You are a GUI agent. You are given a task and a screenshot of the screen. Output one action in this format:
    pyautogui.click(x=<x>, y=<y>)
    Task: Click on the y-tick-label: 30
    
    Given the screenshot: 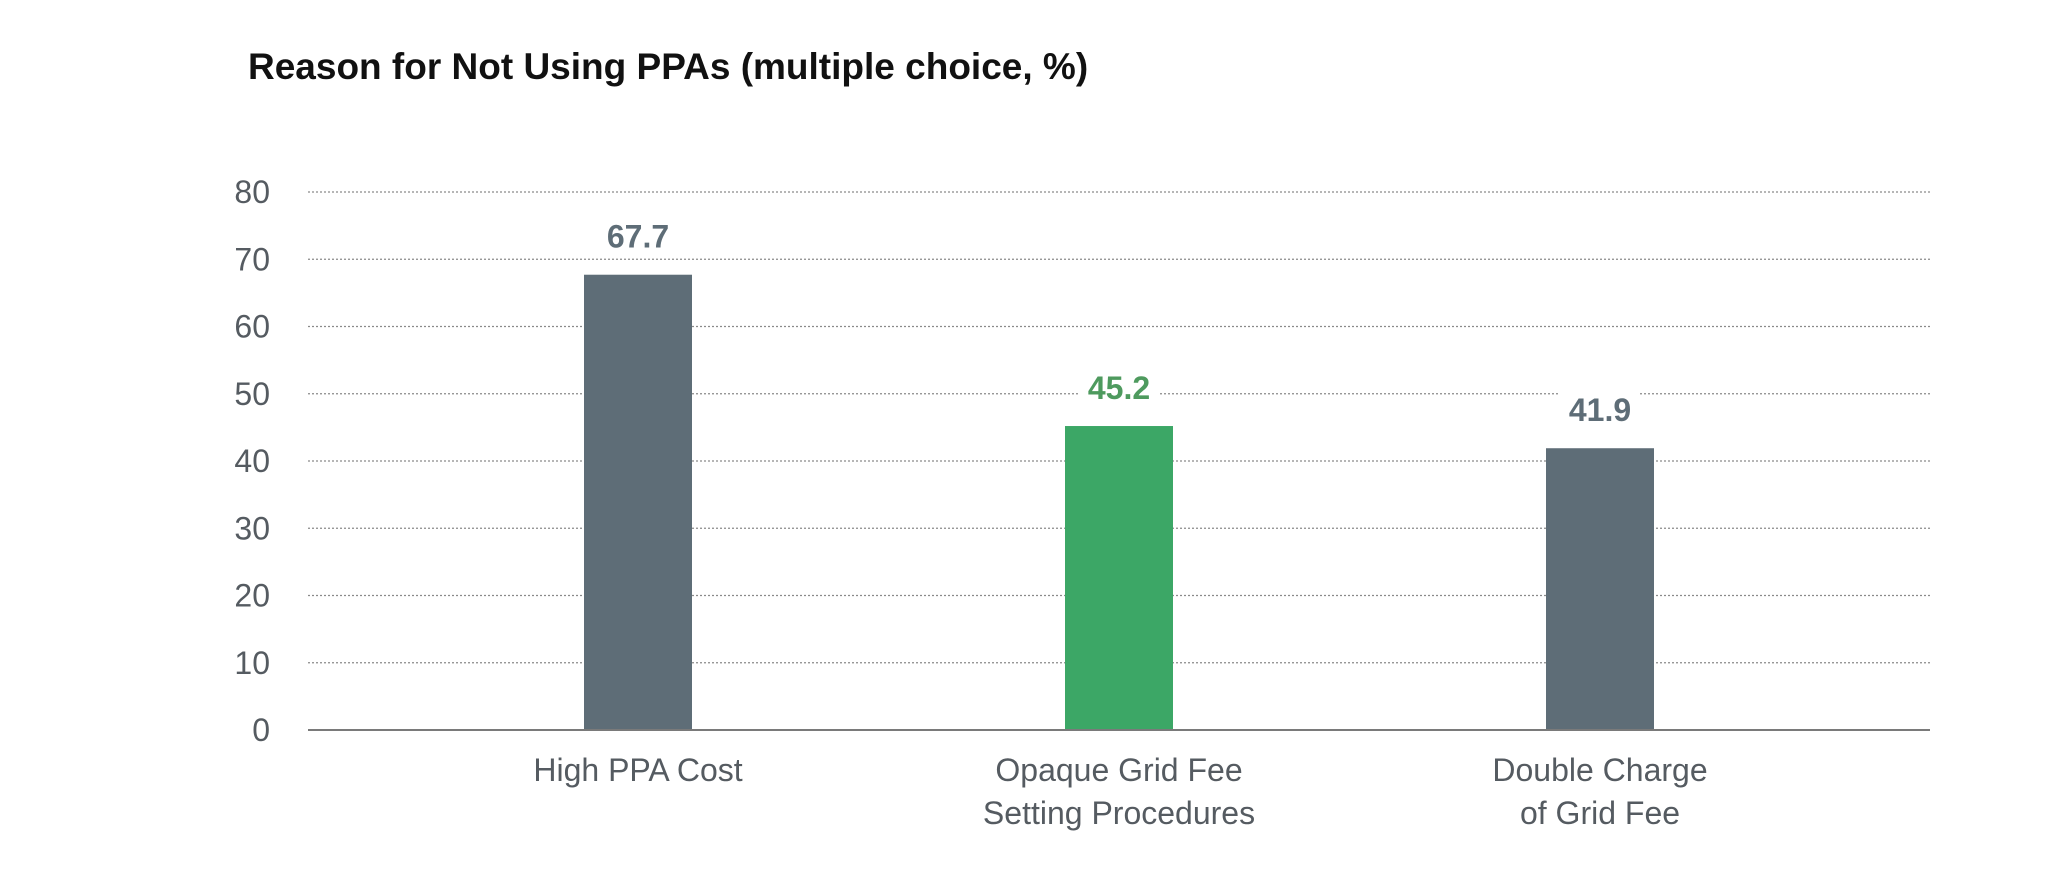 What is the action you would take?
    pyautogui.click(x=252, y=528)
    